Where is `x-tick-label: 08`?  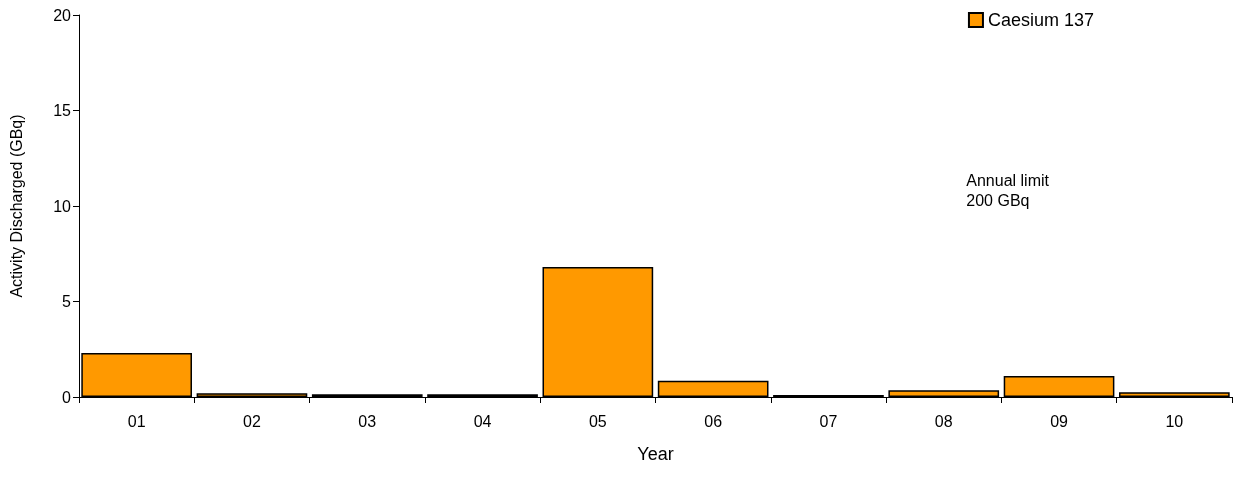
x-tick-label: 08 is located at coordinates (943, 421).